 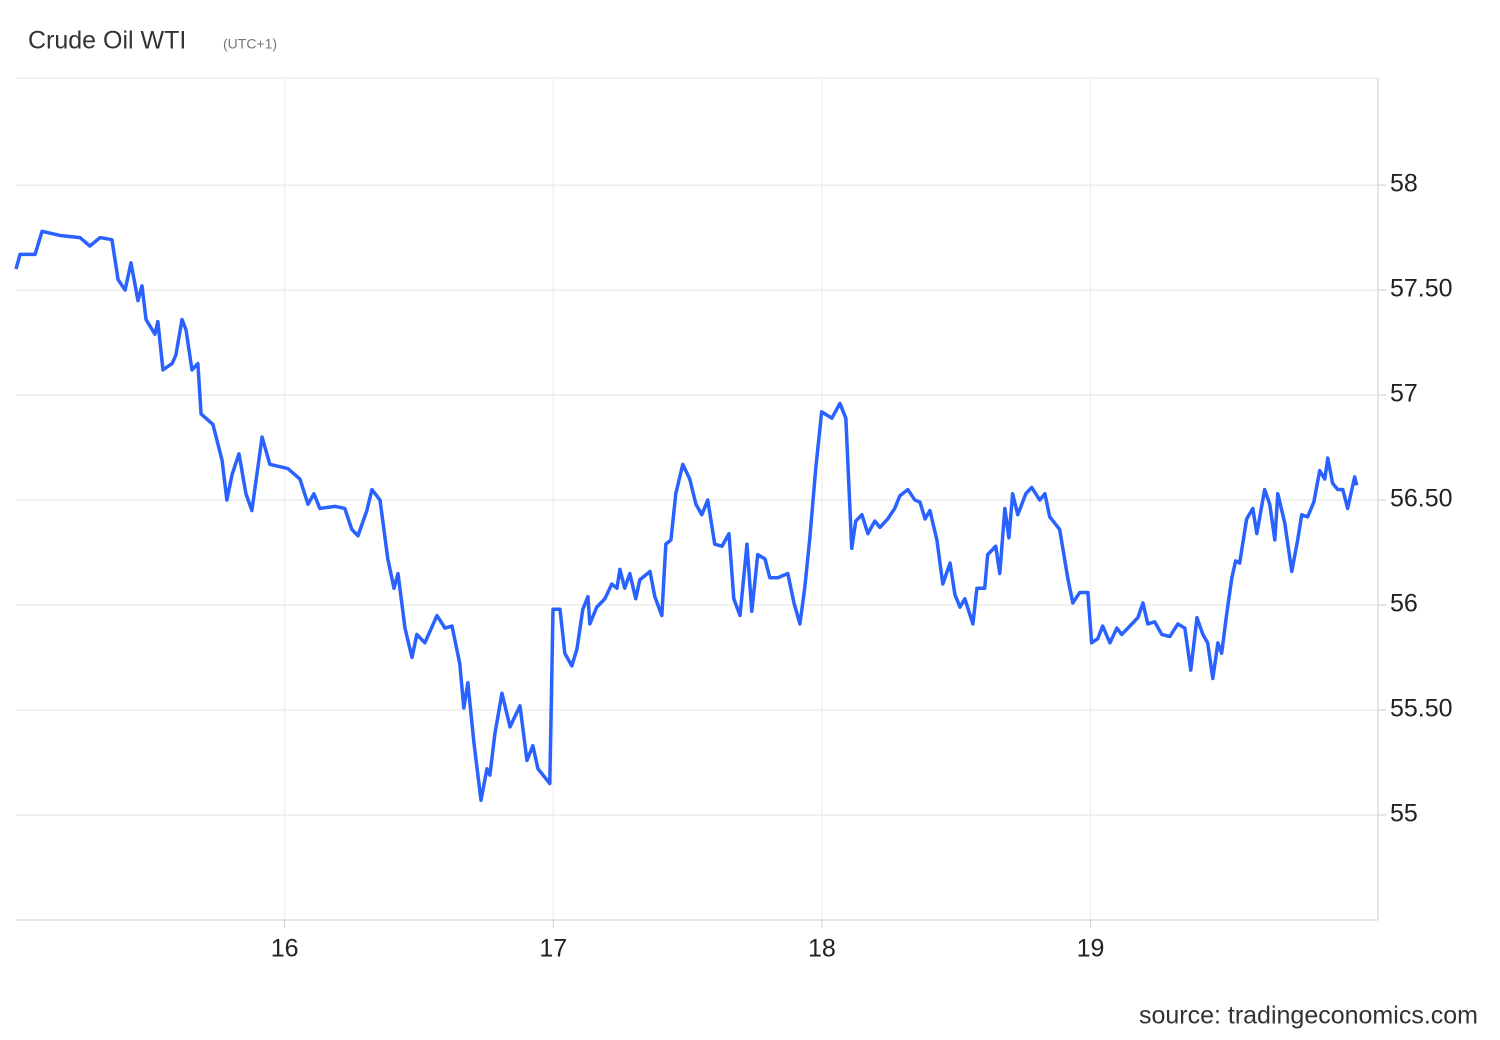 What do you see at coordinates (1404, 394) in the screenshot?
I see `y-tick-label: 57` at bounding box center [1404, 394].